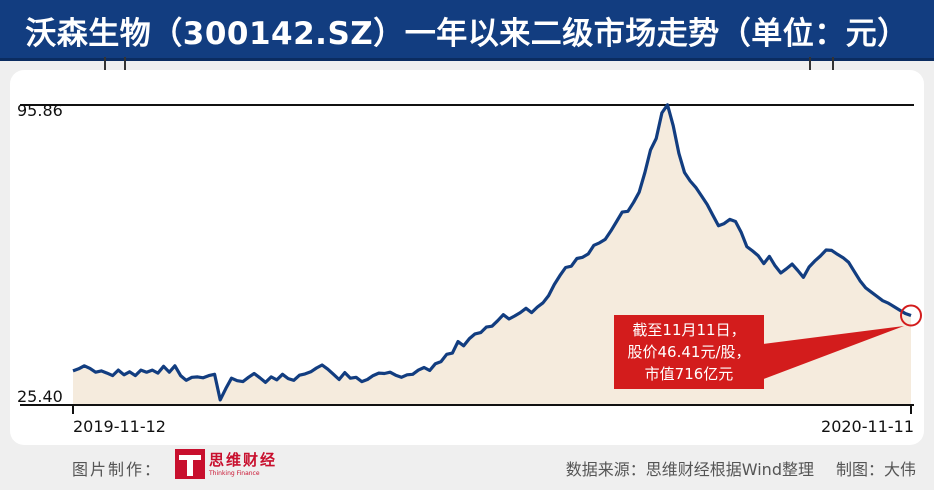 This screenshot has width=934, height=490. I want to click on image-credit: 图片制作：, so click(117, 469).